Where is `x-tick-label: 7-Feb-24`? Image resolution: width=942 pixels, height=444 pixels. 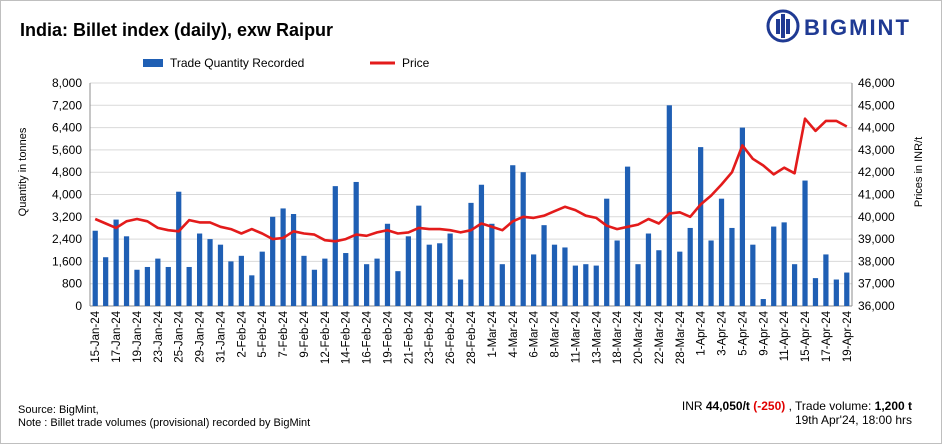
x-tick-label: 7-Feb-24 is located at coordinates (284, 333).